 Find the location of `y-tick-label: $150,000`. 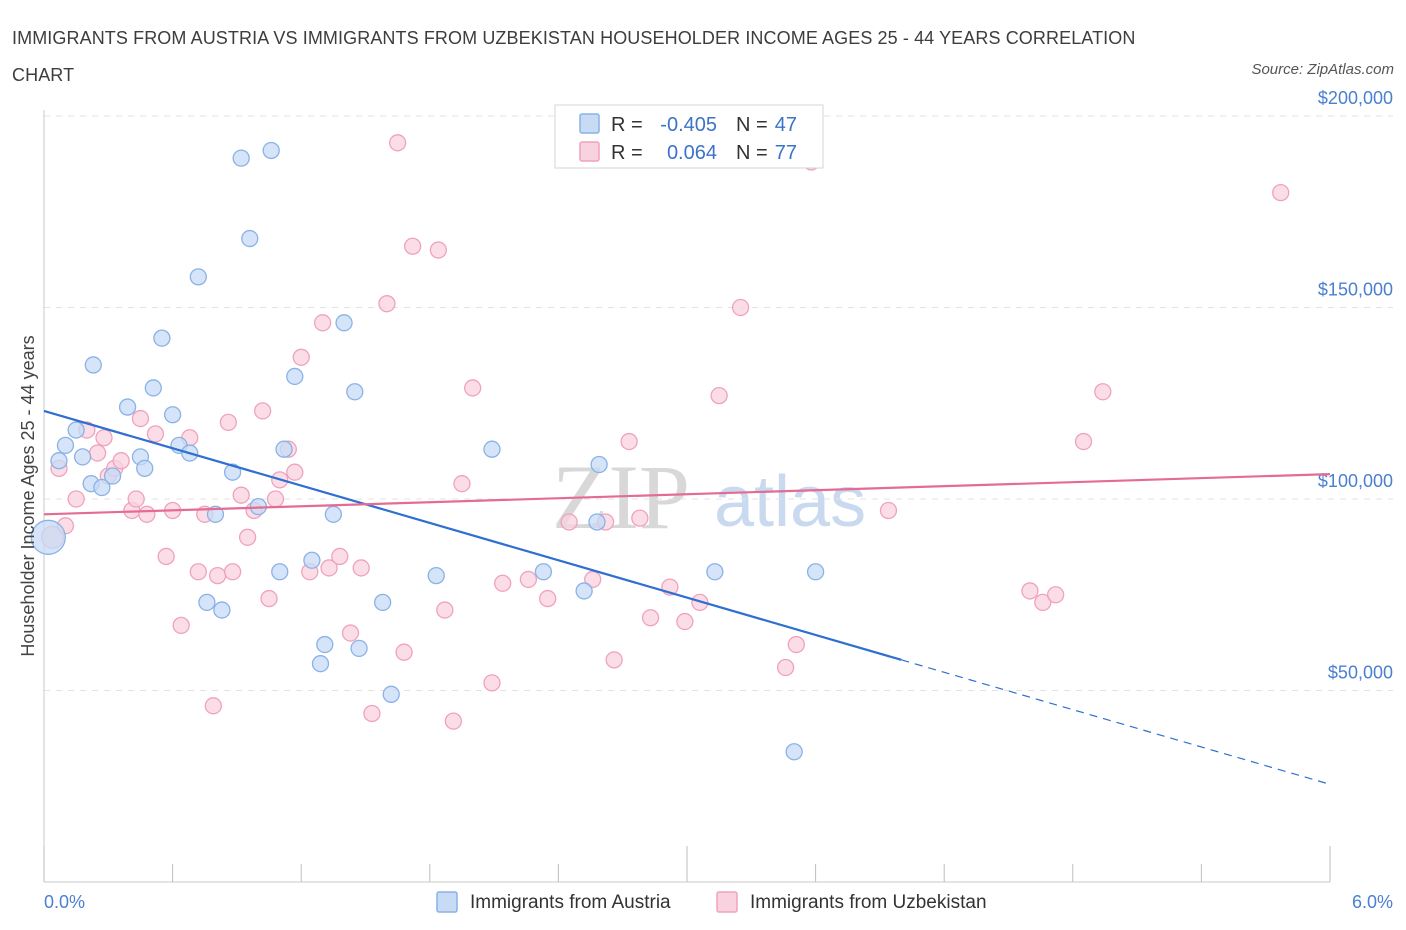

y-tick-label: $150,000 is located at coordinates (1355, 290).